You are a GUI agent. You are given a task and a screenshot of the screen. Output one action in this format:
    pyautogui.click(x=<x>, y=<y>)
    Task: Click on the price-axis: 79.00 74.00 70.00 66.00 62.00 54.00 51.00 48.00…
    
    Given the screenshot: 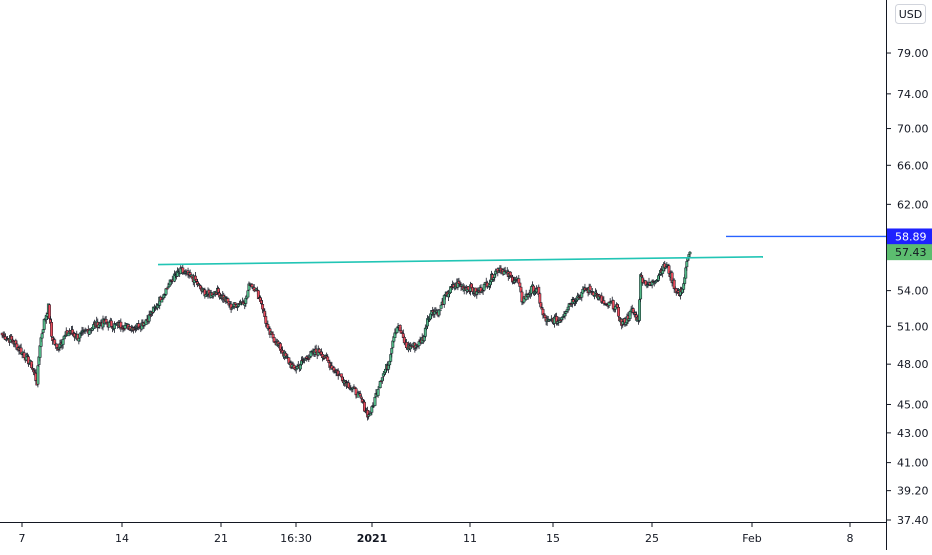 What is the action you would take?
    pyautogui.click(x=907, y=287)
    